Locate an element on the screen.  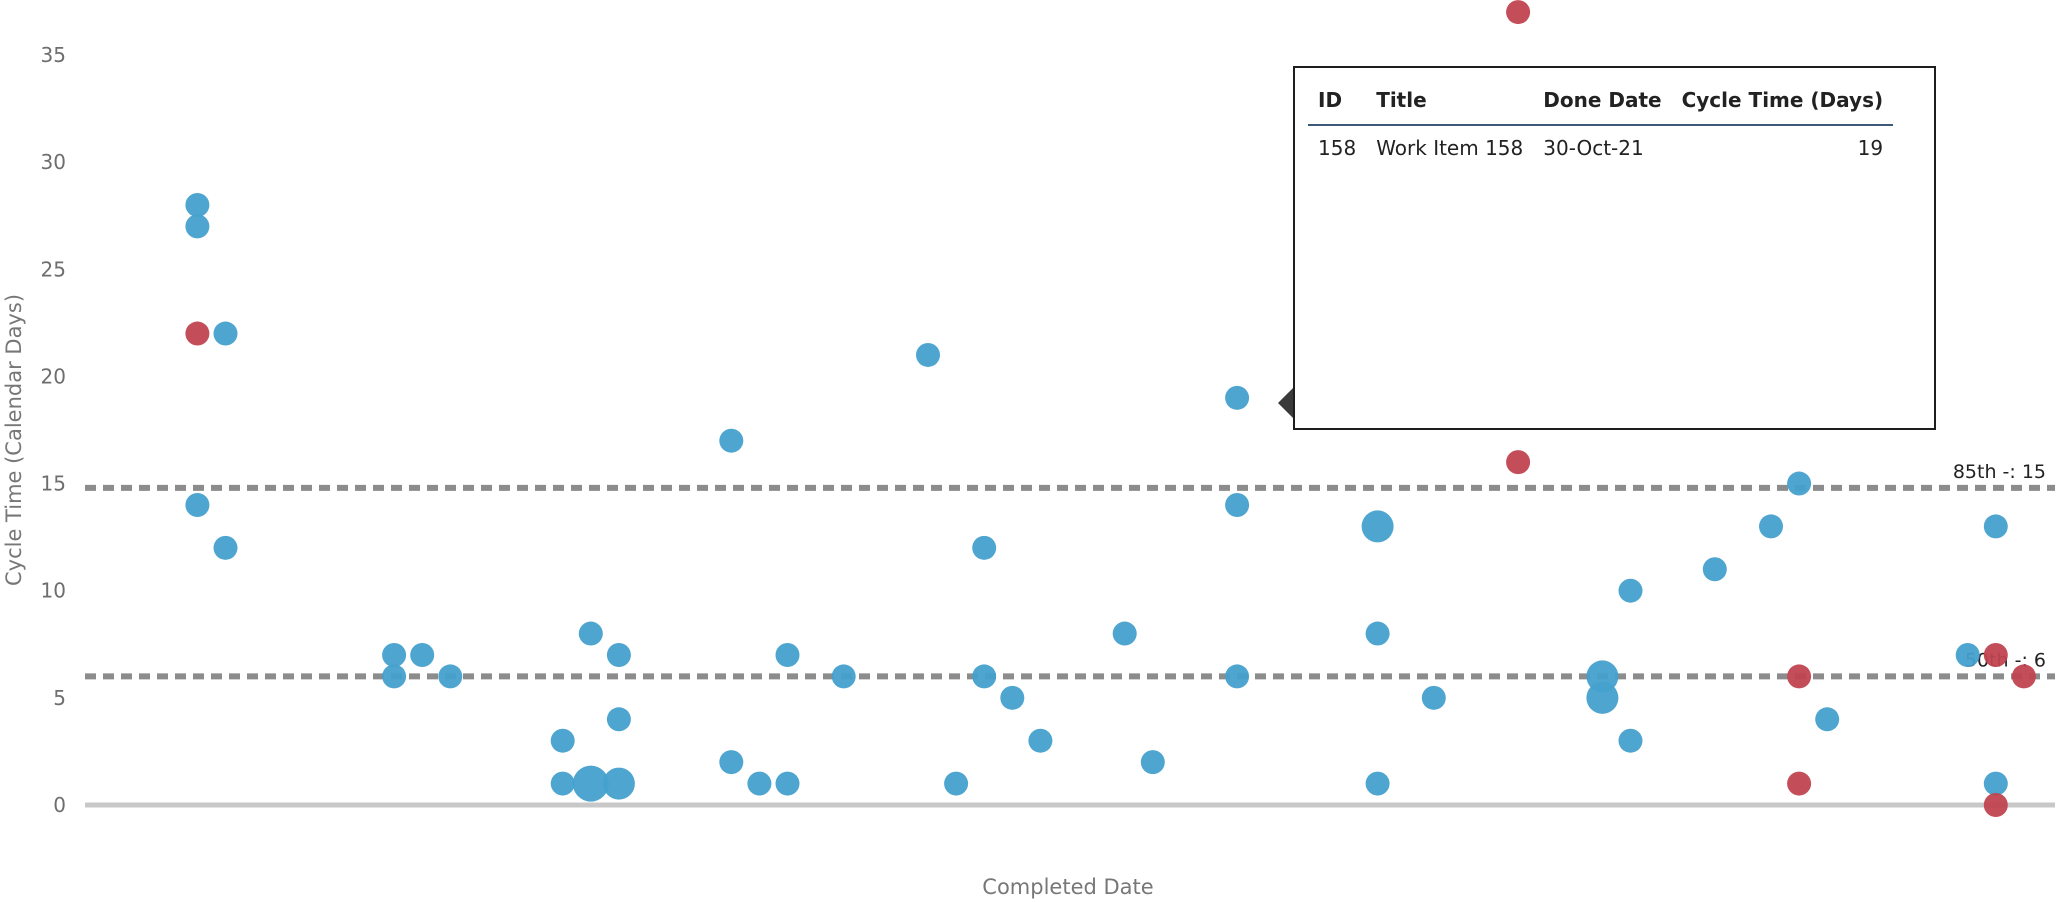
percentile-label: 85th -: 15 is located at coordinates (1999, 472).